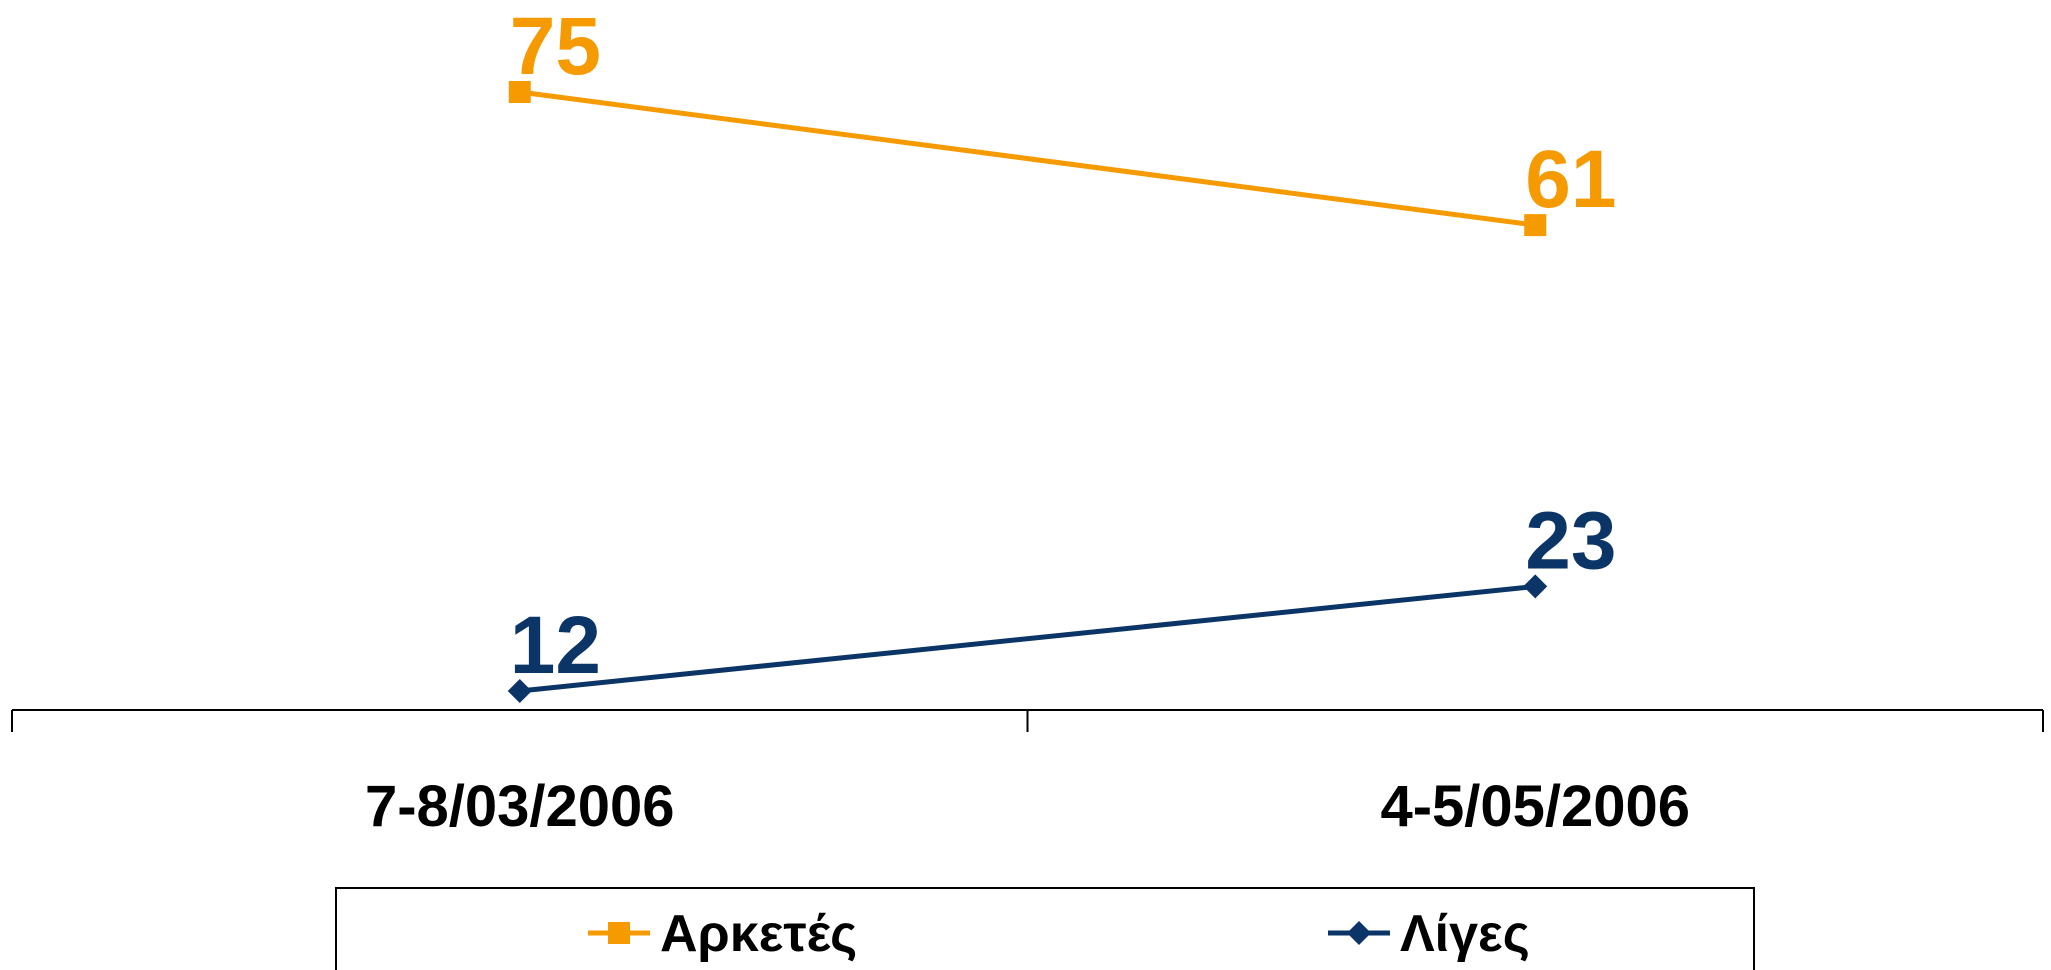 The width and height of the screenshot is (2051, 970). Describe the element at coordinates (1570, 540) in the screenshot. I see `data-label: 23` at that location.